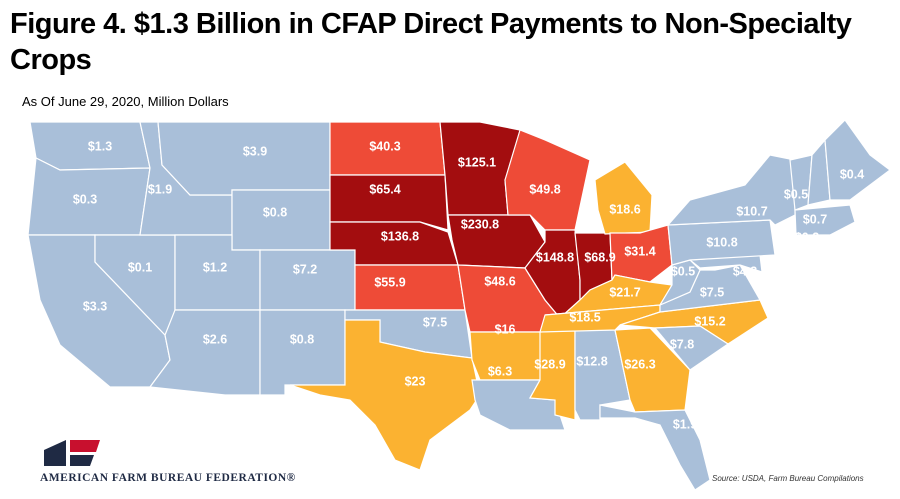 This screenshot has width=900, height=499. What do you see at coordinates (168, 478) in the screenshot?
I see `logo-text: AMERICAN FARM BUREAU FEDERATION®` at bounding box center [168, 478].